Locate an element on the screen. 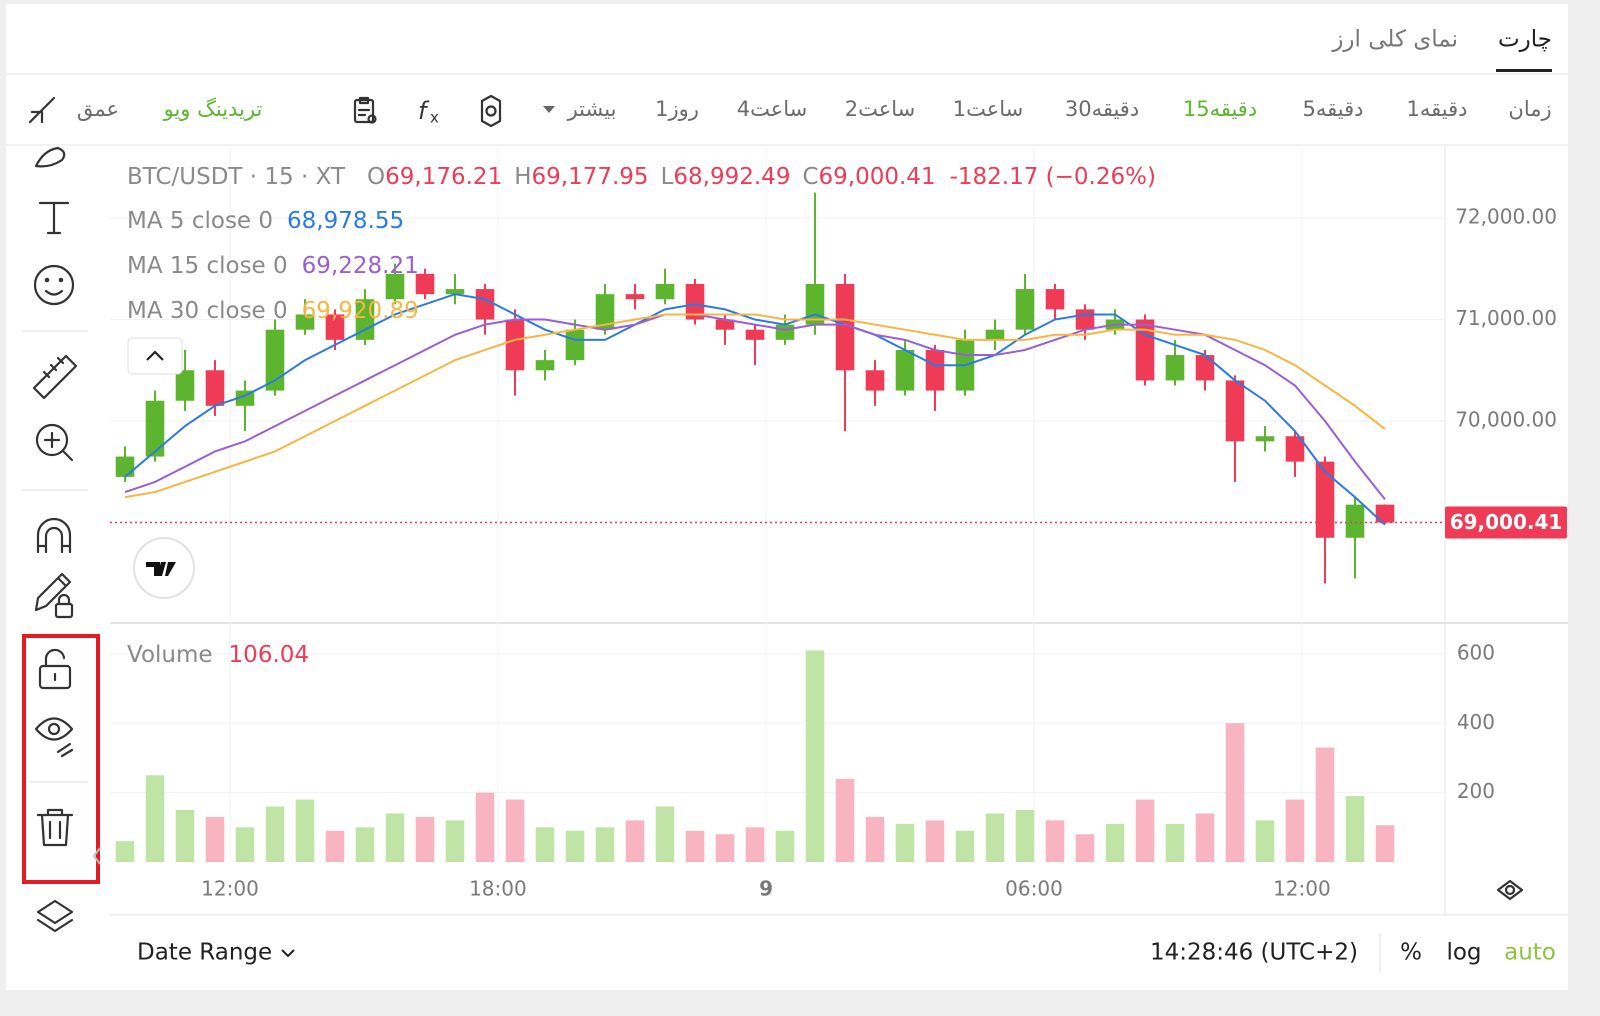 This screenshot has height=1016, width=1600. ohlc-label: H is located at coordinates (522, 177).